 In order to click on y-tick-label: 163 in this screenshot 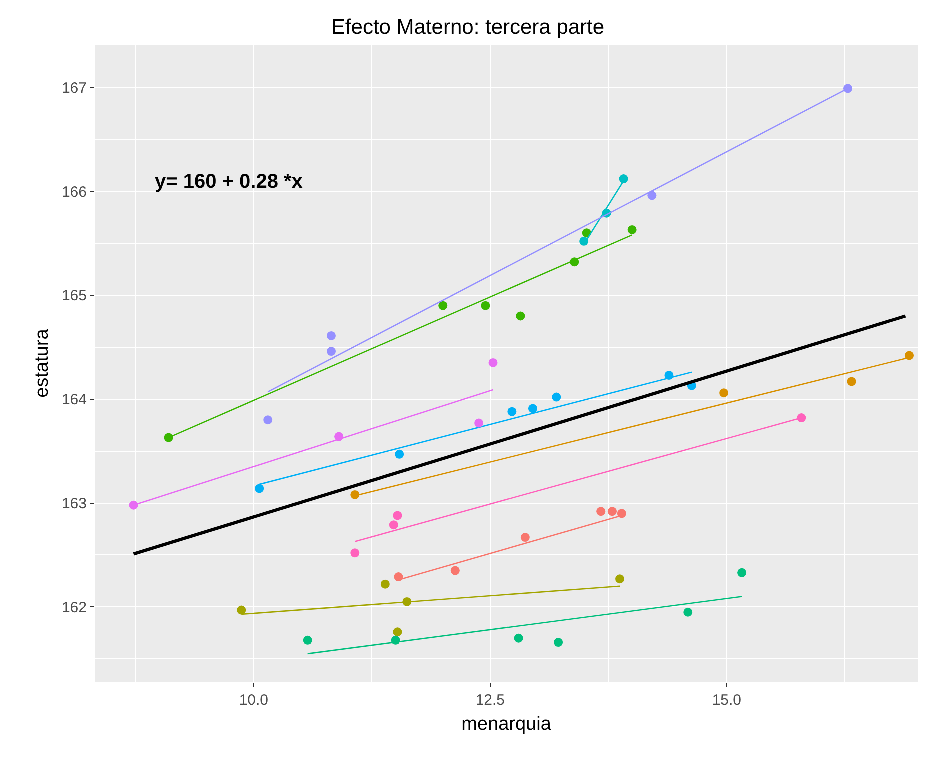, I will do `click(74, 504)`.